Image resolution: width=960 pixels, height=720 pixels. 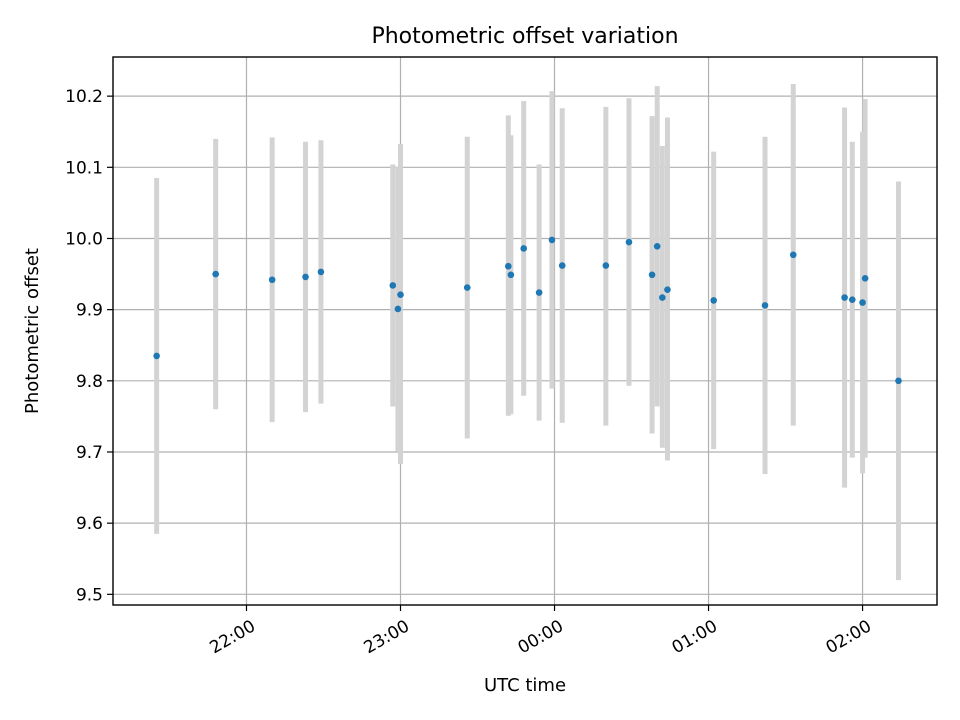 I want to click on y-tick-label: 10.2, so click(x=84, y=97).